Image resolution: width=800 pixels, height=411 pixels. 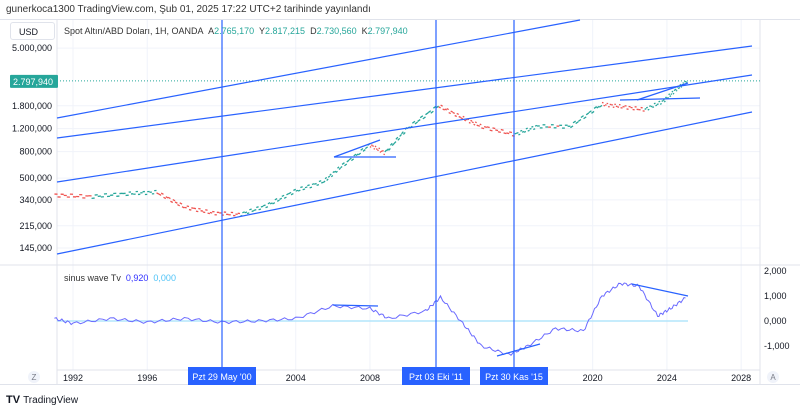 What do you see at coordinates (35, 178) in the screenshot?
I see `price-tick-label: 500,000` at bounding box center [35, 178].